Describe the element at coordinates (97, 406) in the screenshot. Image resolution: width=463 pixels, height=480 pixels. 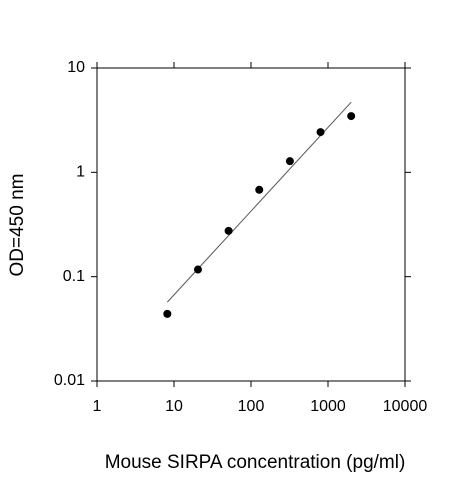
I see `x-tick-label: 1` at that location.